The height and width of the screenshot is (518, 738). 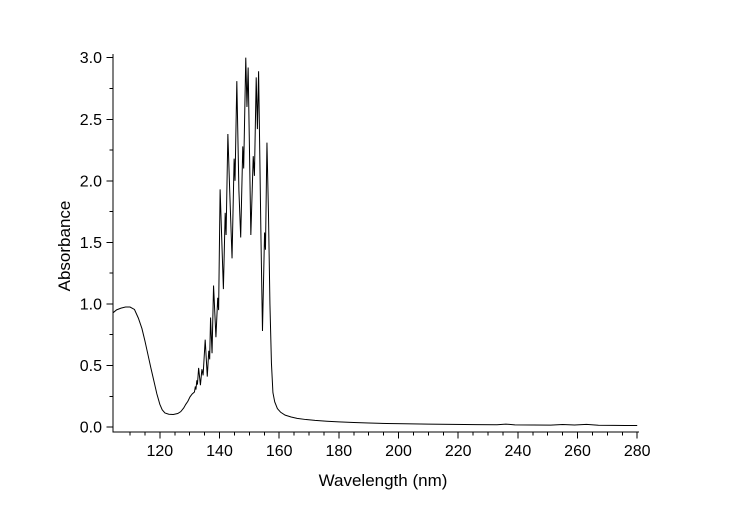 I want to click on y-tick-label: 2.0, so click(x=91, y=181).